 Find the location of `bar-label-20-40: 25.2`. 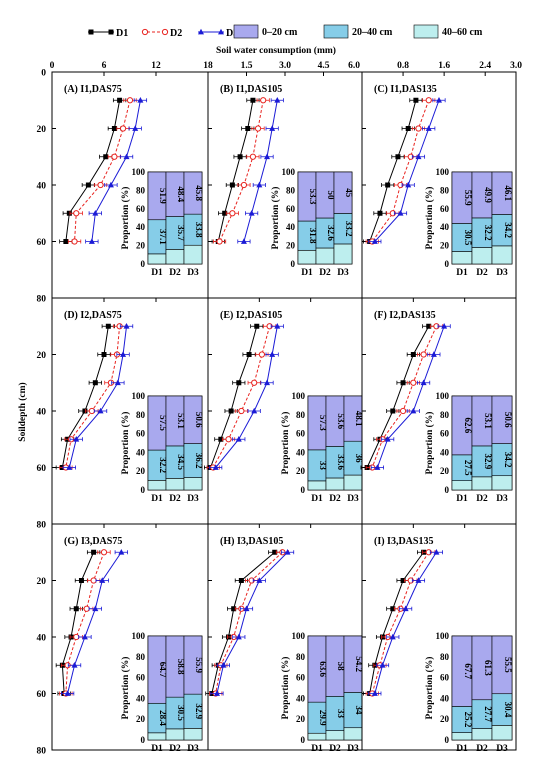

bar-label-20-40: 25.2 is located at coordinates (468, 720).